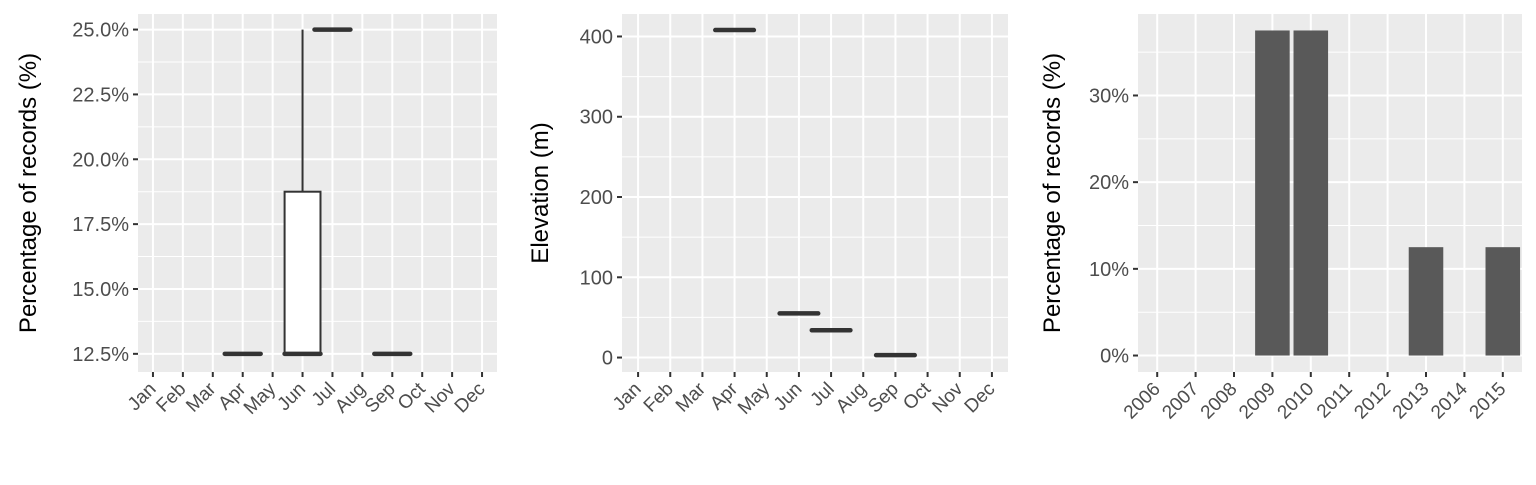 Image resolution: width=1536 pixels, height=485 pixels. What do you see at coordinates (1503, 301) in the screenshot?
I see `bar-2015` at bounding box center [1503, 301].